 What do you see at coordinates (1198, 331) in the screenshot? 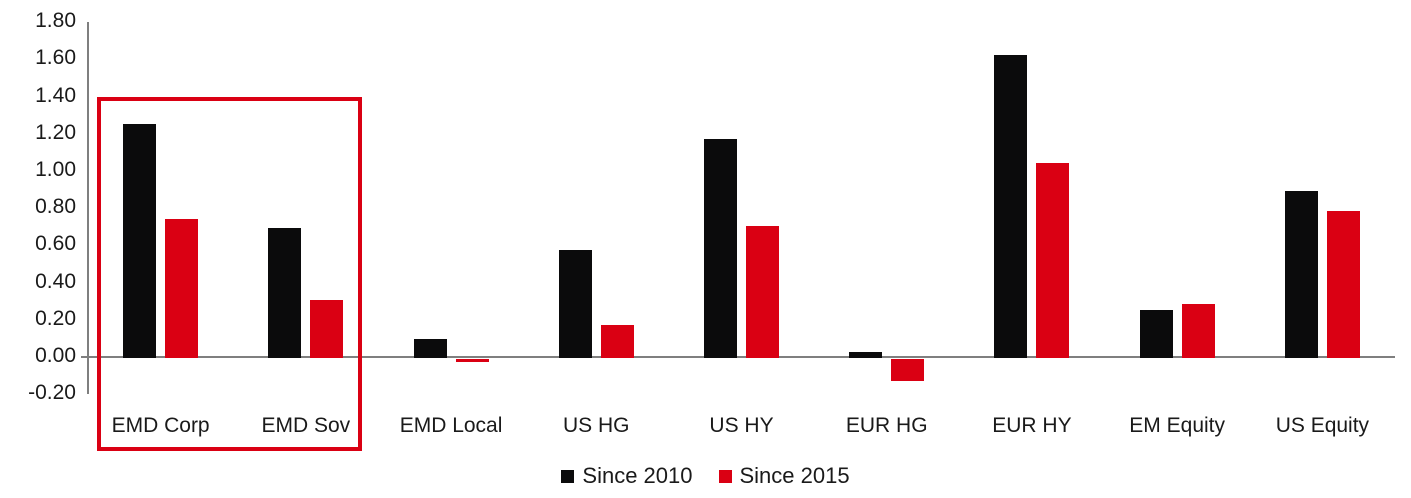
I see `bar-since-2015-em-equity` at bounding box center [1198, 331].